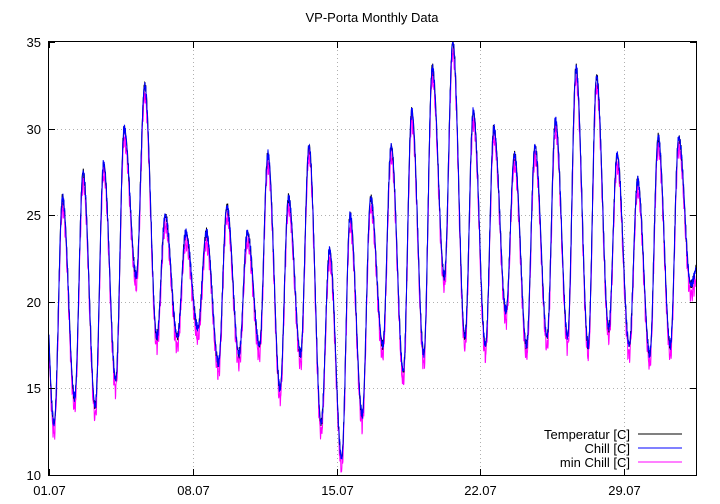  Describe the element at coordinates (34, 129) in the screenshot. I see `y-tick-label: 30` at that location.